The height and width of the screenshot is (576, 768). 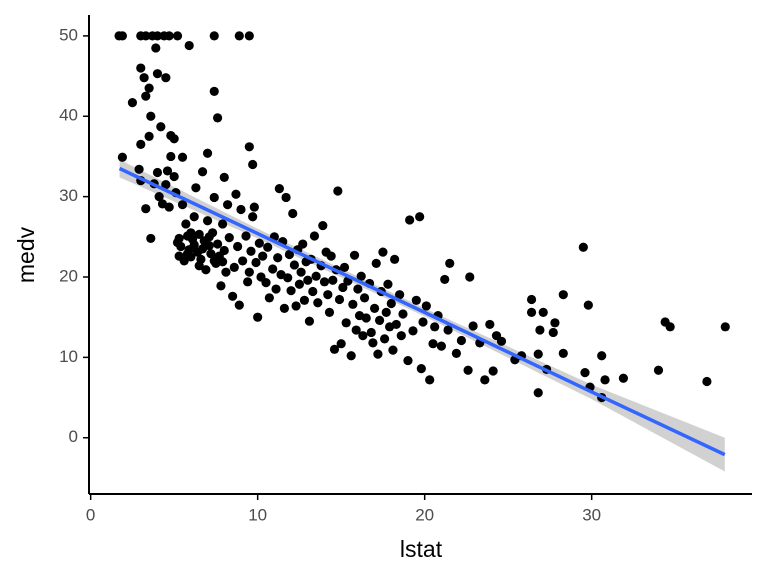 What do you see at coordinates (26, 254) in the screenshot?
I see `y-axis-title: medv` at bounding box center [26, 254].